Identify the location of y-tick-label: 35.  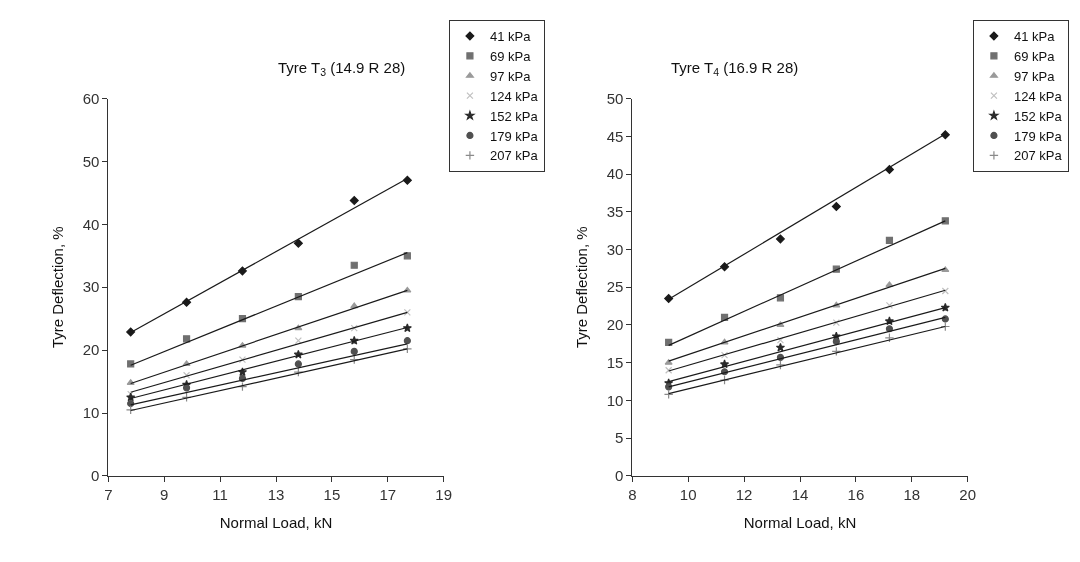
(615, 212).